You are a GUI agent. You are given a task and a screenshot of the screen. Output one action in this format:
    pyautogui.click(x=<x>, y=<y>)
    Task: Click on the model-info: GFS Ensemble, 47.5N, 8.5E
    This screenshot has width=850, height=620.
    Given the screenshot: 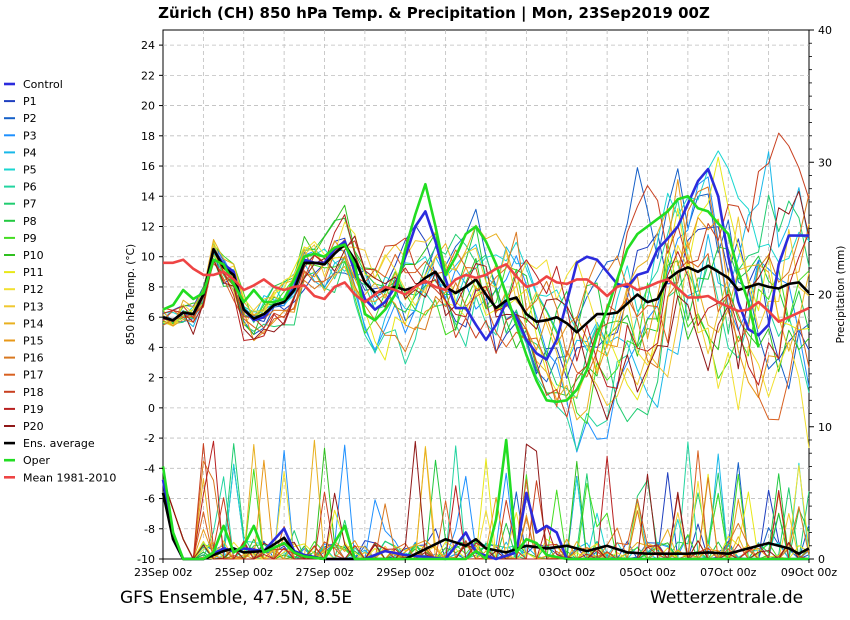 What is the action you would take?
    pyautogui.click(x=236, y=598)
    